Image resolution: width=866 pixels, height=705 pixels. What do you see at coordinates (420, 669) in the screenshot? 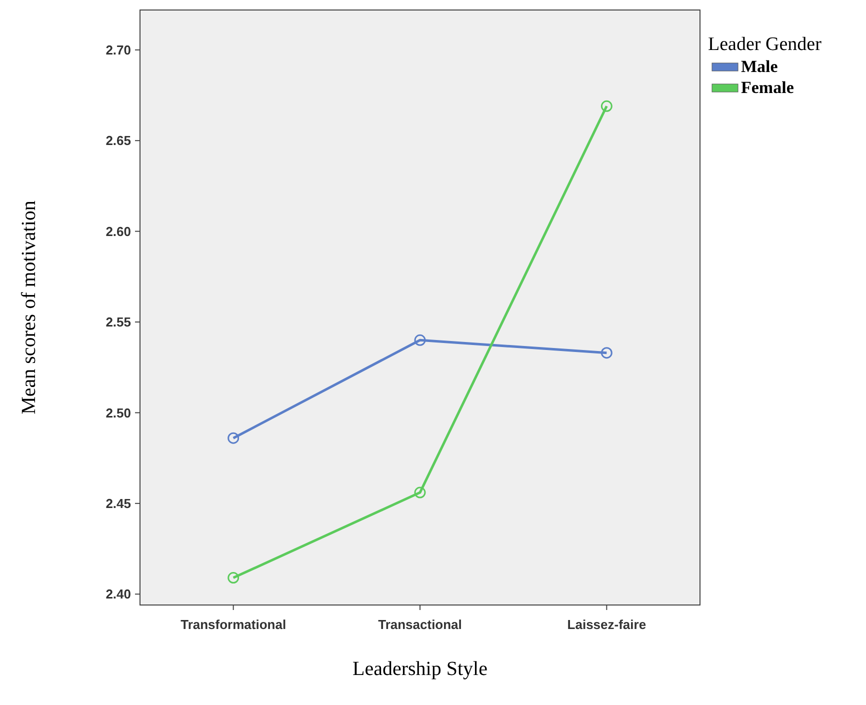
I see `x-axis-title: Leadership Style` at bounding box center [420, 669].